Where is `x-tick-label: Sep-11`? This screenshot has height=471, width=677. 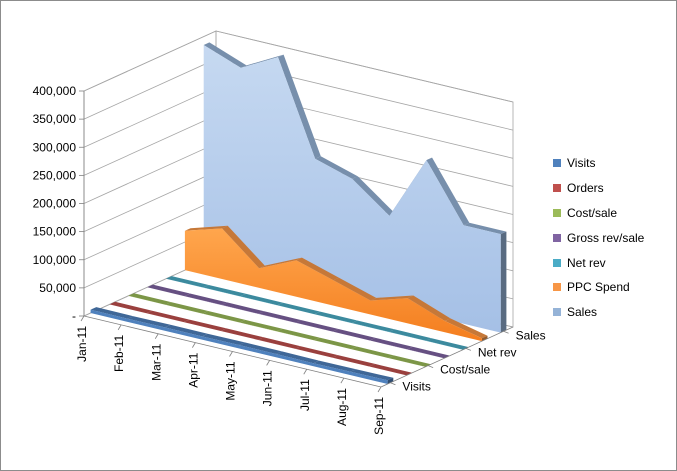
x-tick-label: Sep-11 is located at coordinates (379, 416).